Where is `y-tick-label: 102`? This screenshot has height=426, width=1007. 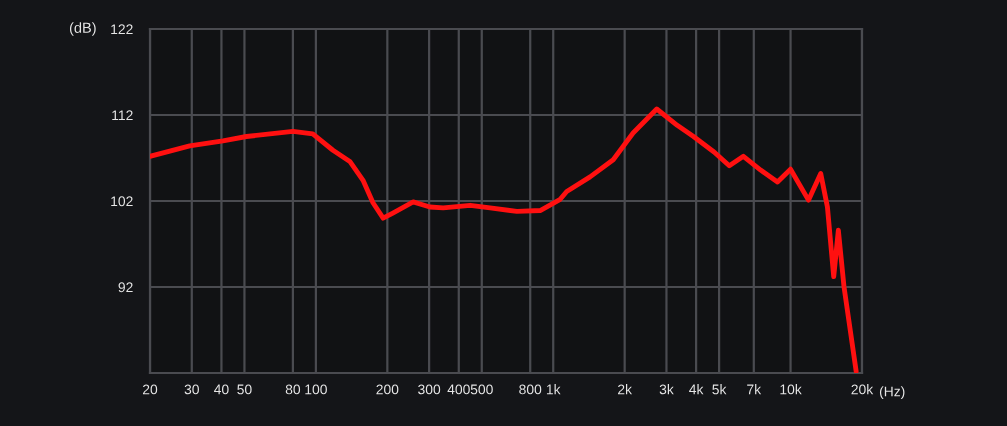 y-tick-label: 102 is located at coordinates (122, 201).